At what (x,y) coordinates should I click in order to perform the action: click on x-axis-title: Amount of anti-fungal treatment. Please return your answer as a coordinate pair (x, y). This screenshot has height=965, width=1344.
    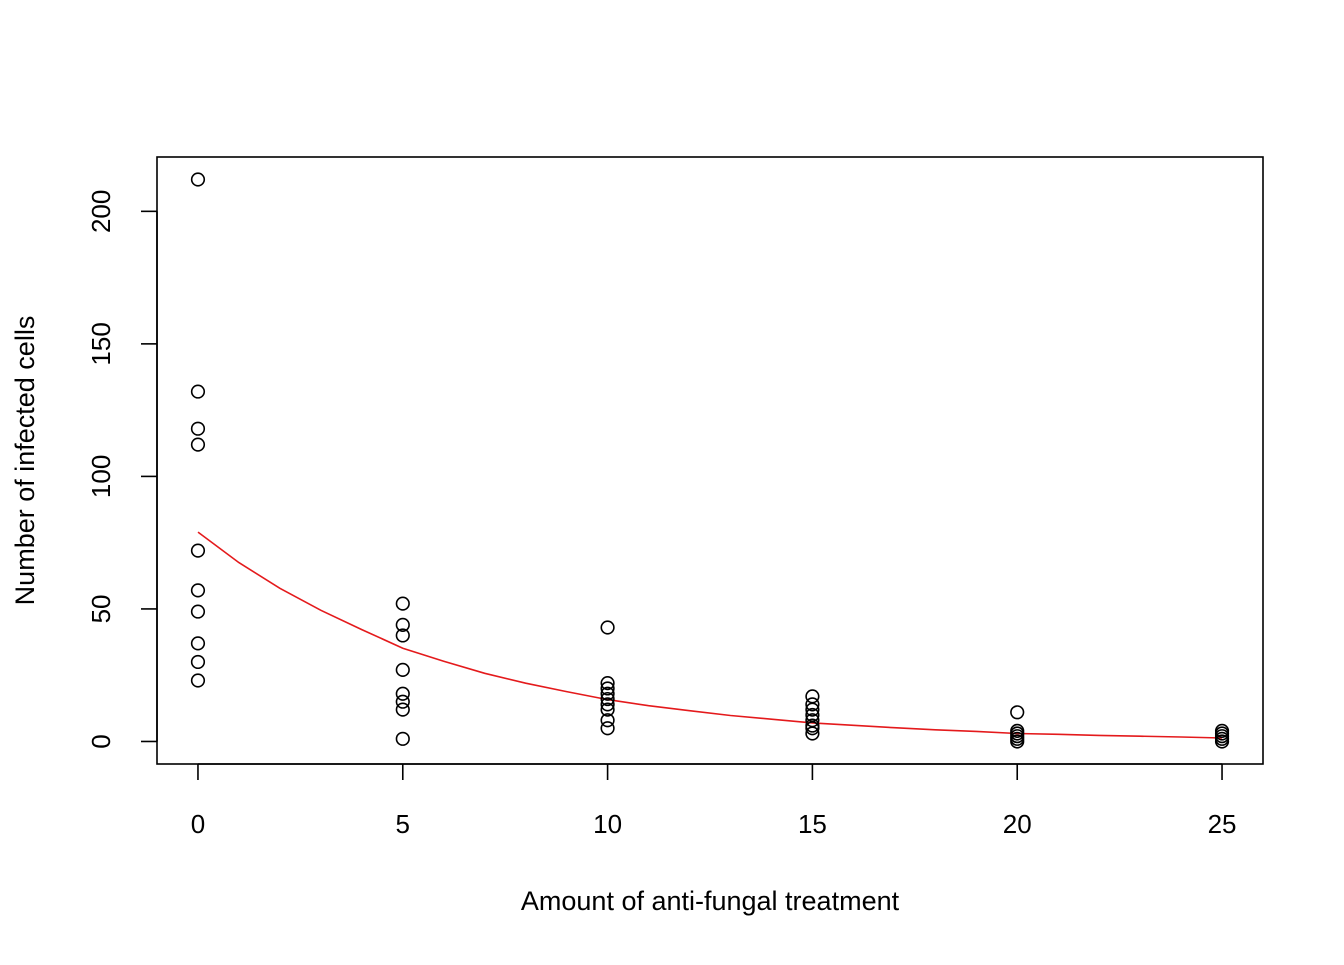
    Looking at the image, I should click on (710, 901).